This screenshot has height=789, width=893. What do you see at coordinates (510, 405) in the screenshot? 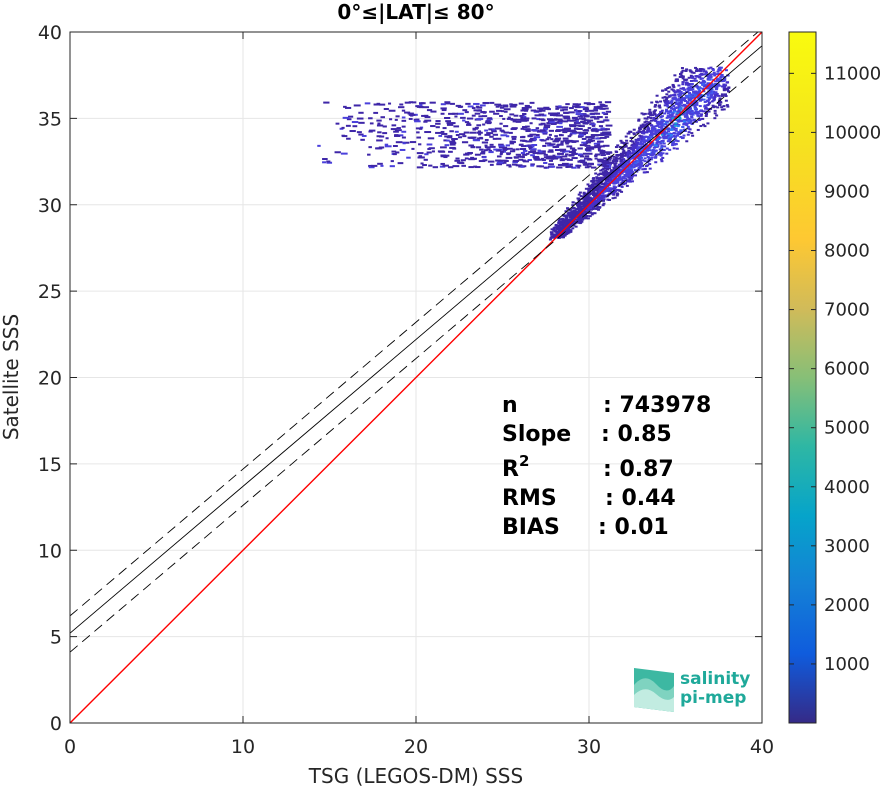
I see `stat-n-label: n` at bounding box center [510, 405].